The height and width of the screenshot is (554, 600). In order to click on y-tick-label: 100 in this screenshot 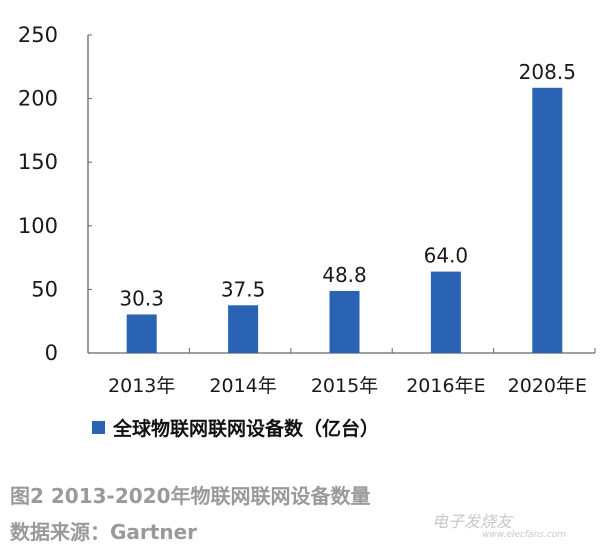, I will do `click(38, 226)`.